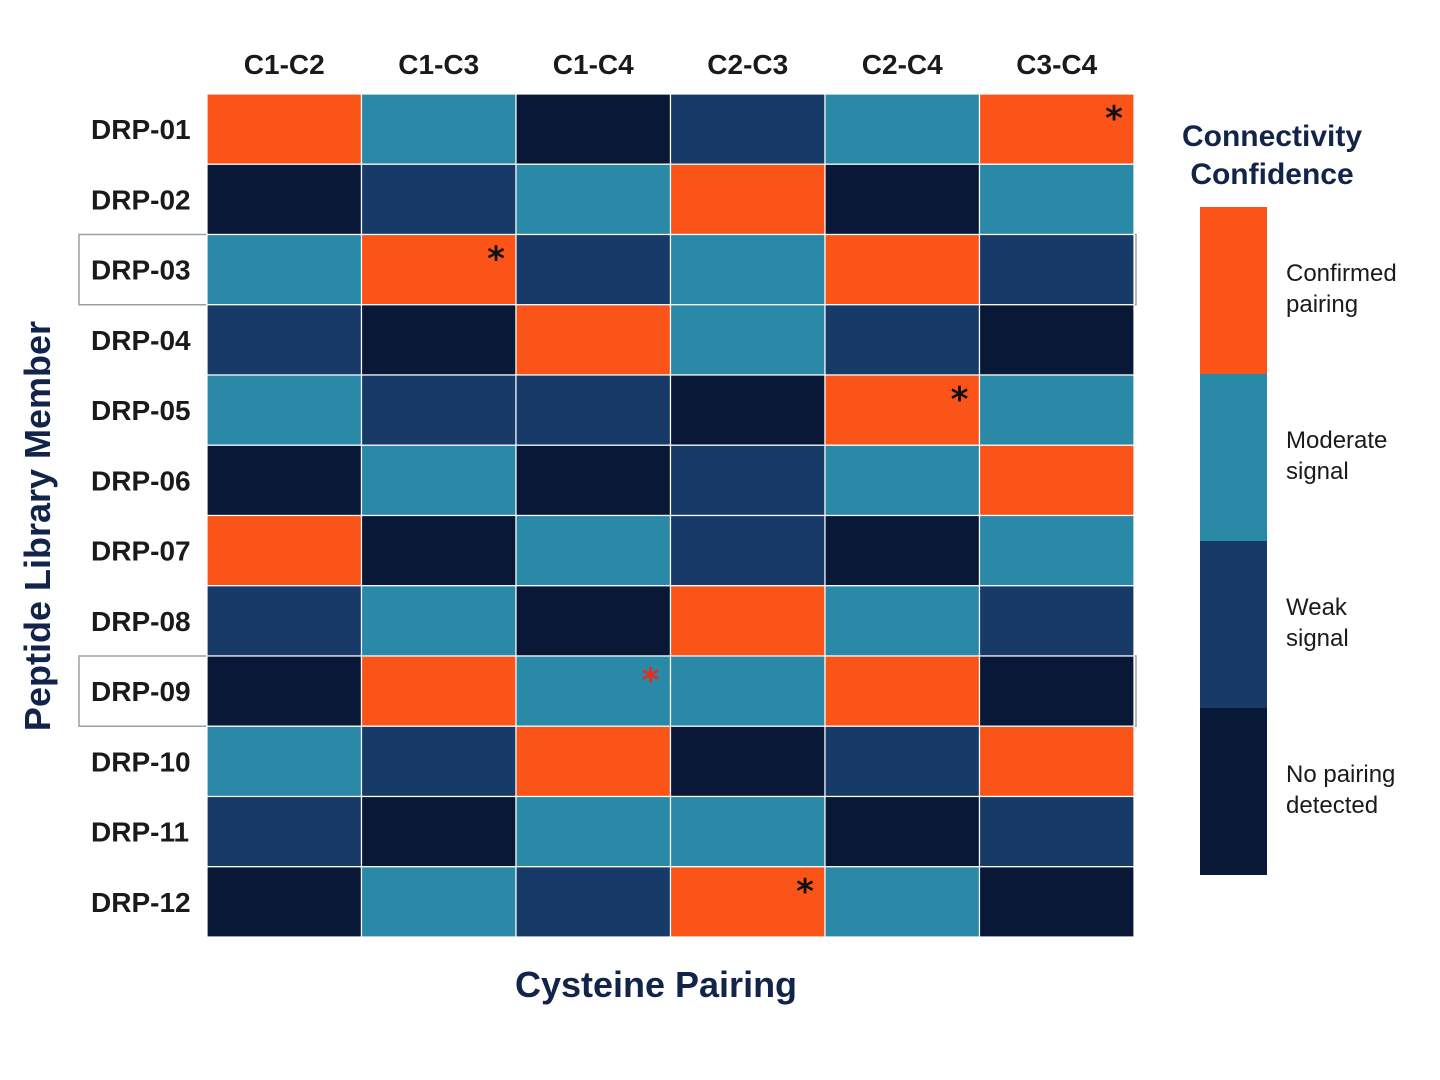 The image size is (1440, 1080). Describe the element at coordinates (1056, 621) in the screenshot. I see `heatmap-cell-drp-08-c3-c4` at that location.